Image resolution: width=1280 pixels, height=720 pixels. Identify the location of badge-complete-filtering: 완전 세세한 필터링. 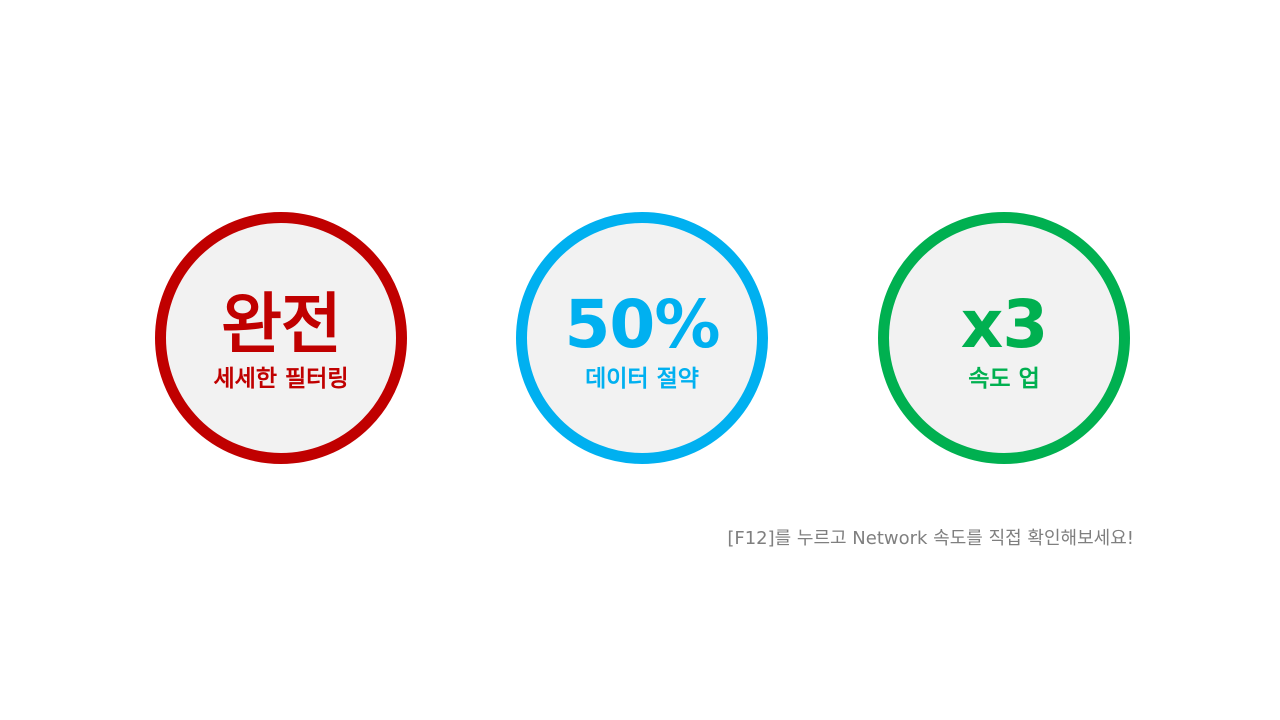
(281, 338).